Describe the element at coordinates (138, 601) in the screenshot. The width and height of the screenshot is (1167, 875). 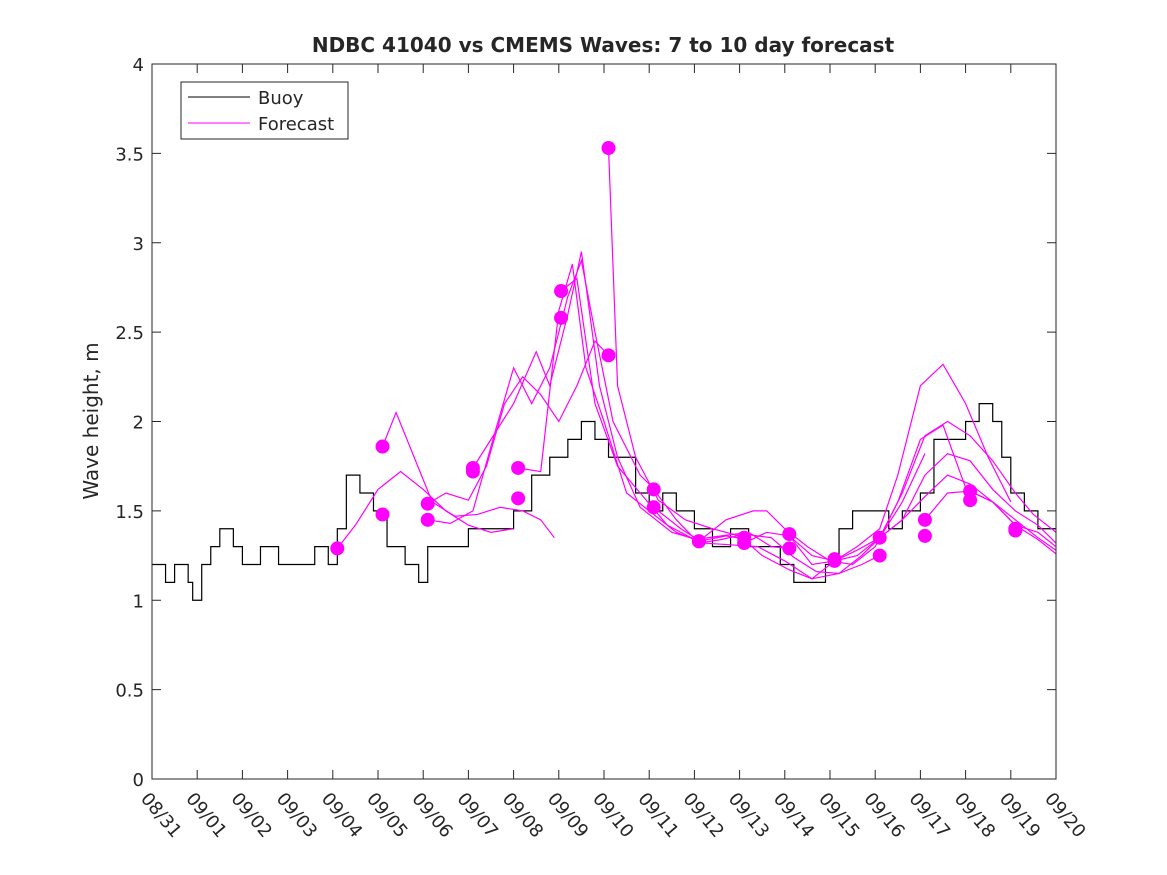
I see `y-tick-label: 1` at that location.